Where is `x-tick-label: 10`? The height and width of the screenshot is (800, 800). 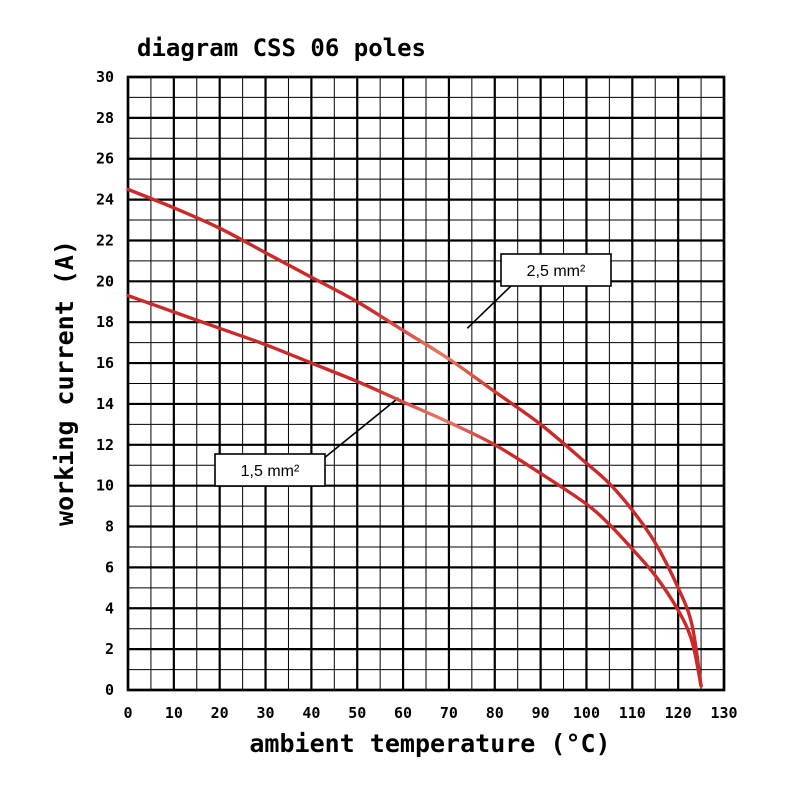
x-tick-label: 10 is located at coordinates (174, 713).